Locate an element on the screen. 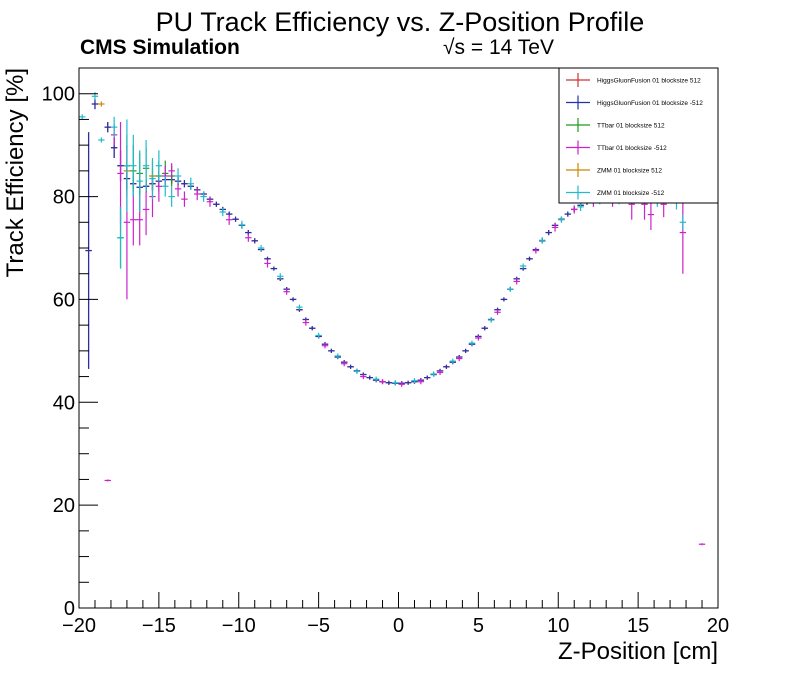 This screenshot has height=676, width=798. y-tick-label: 100 is located at coordinates (58, 95).